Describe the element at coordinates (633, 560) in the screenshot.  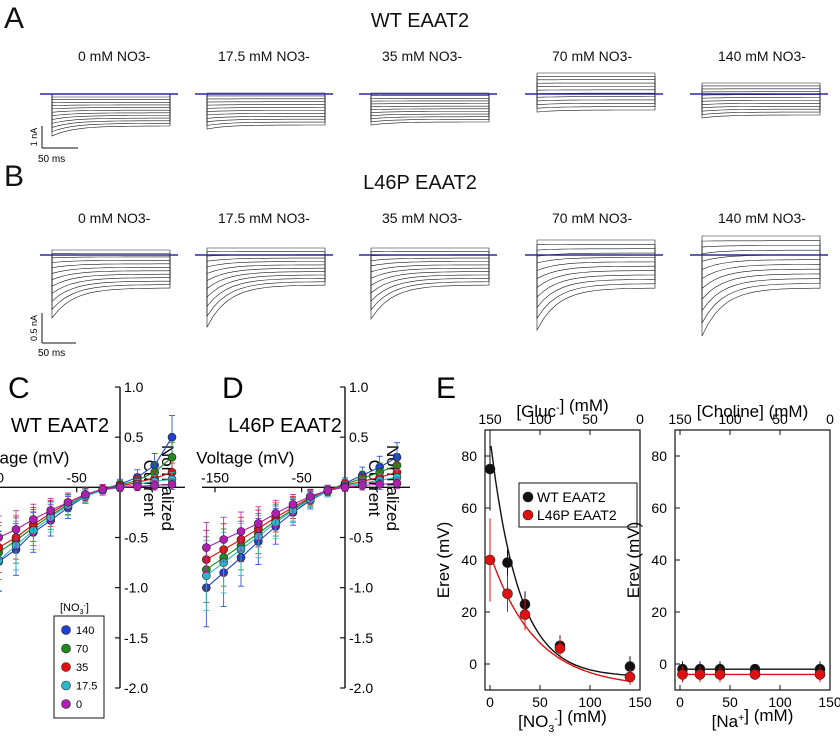
I see `y-axis-label: Erev (mV)` at that location.